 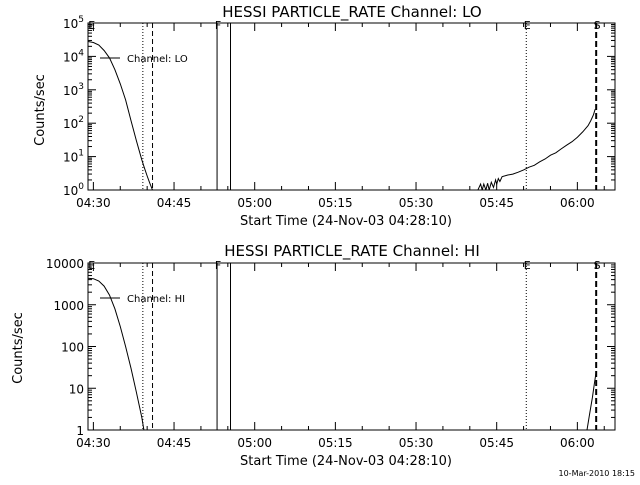 I want to click on lo-x-axis-label: Start Time (24-Nov-03 04:28:10), so click(x=346, y=221).